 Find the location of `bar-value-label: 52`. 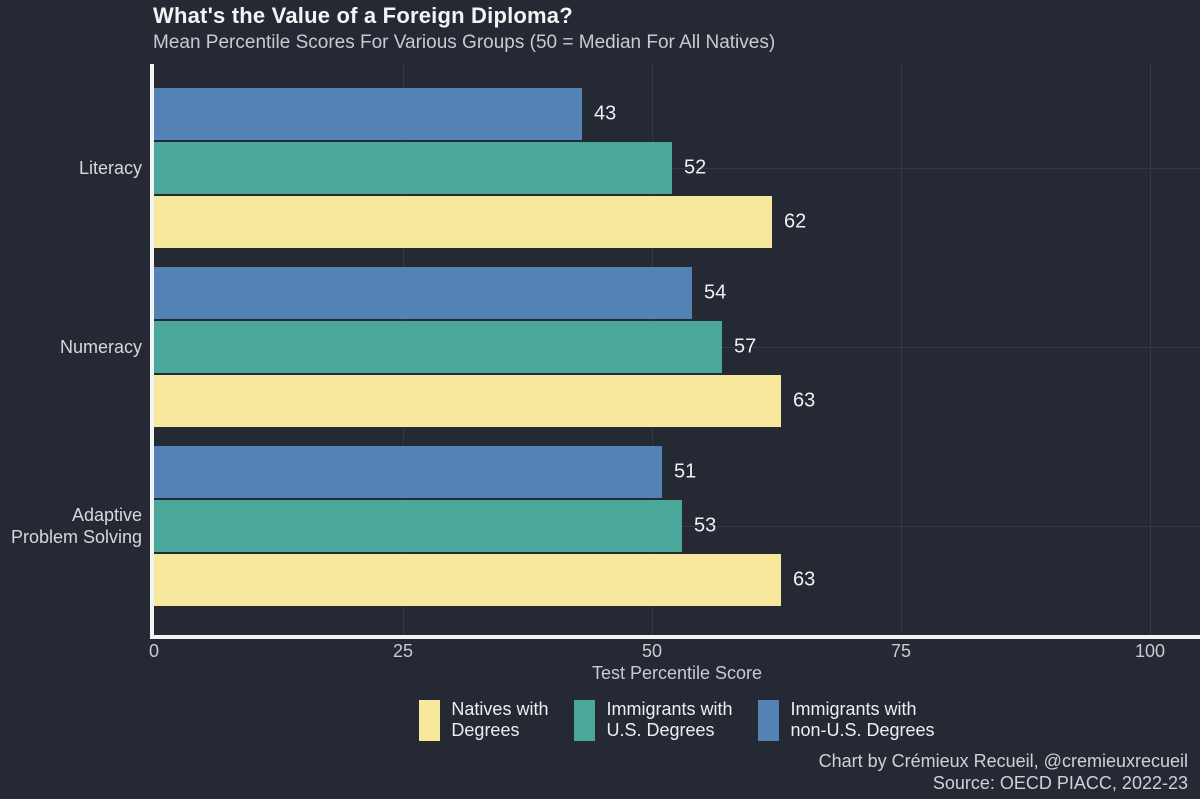

bar-value-label: 52 is located at coordinates (695, 167).